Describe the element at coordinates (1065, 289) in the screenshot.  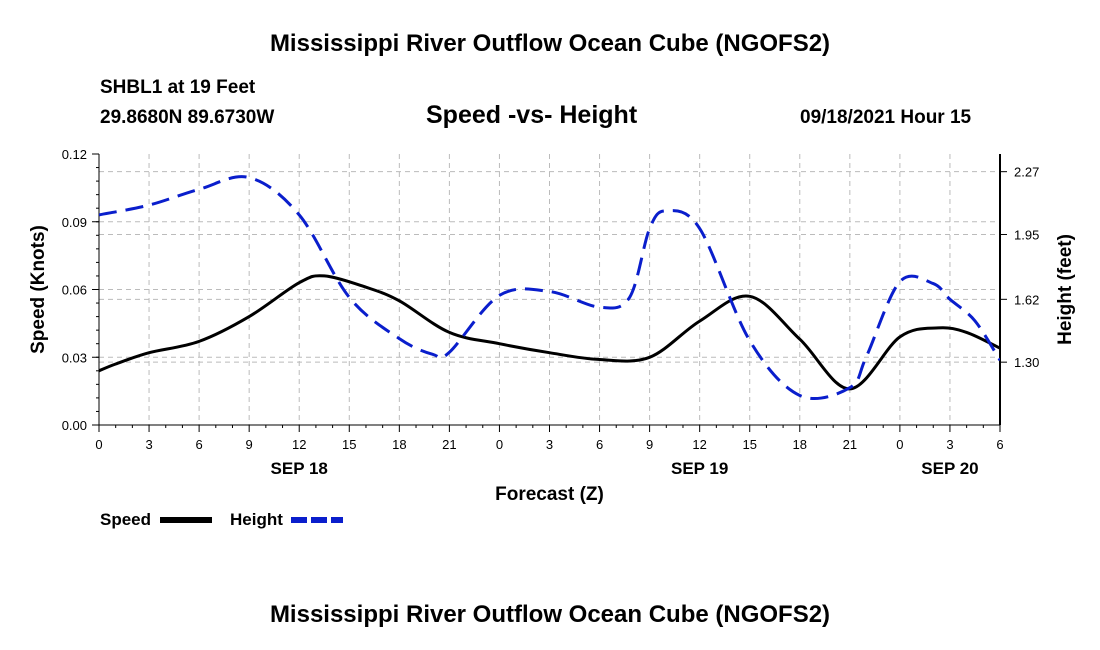
I see `y2-axis-label: Height (feet)` at that location.